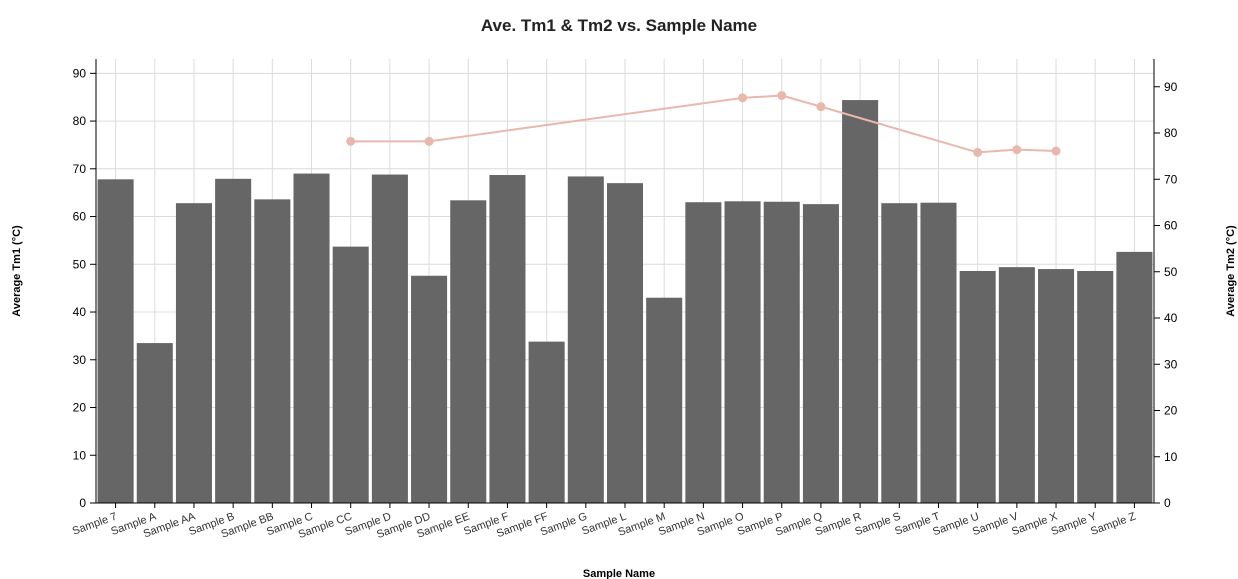  Describe the element at coordinates (80, 73) in the screenshot. I see `y-tick-label: 90` at that location.